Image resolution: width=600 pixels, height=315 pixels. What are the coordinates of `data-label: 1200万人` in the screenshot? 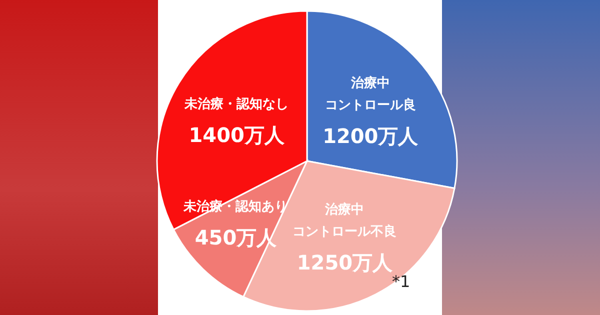 It's located at (371, 136).